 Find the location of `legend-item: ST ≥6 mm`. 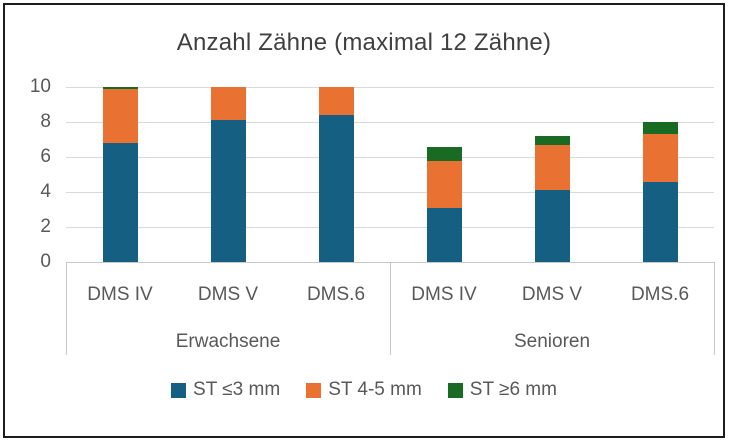

legend-item: ST ≥6 mm is located at coordinates (502, 390).